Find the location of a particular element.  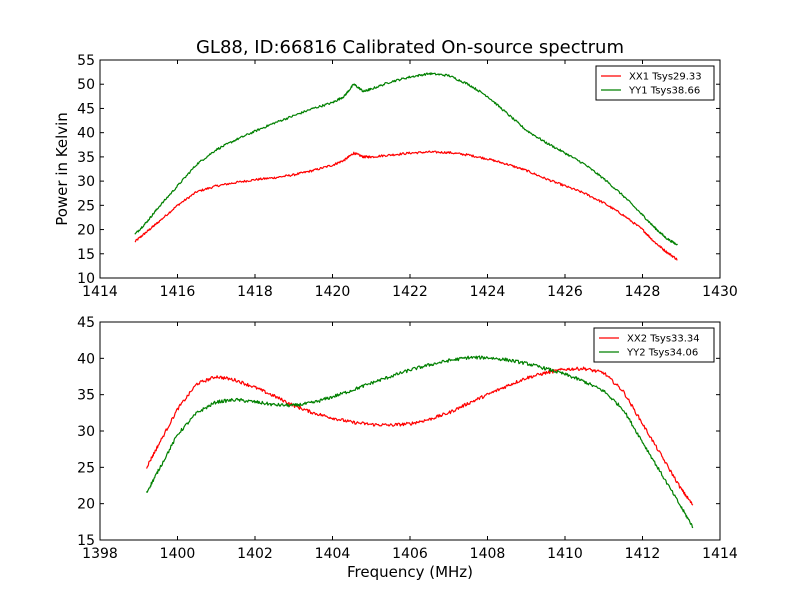

legend-label: XX1 Tsys29.33 is located at coordinates (665, 77).